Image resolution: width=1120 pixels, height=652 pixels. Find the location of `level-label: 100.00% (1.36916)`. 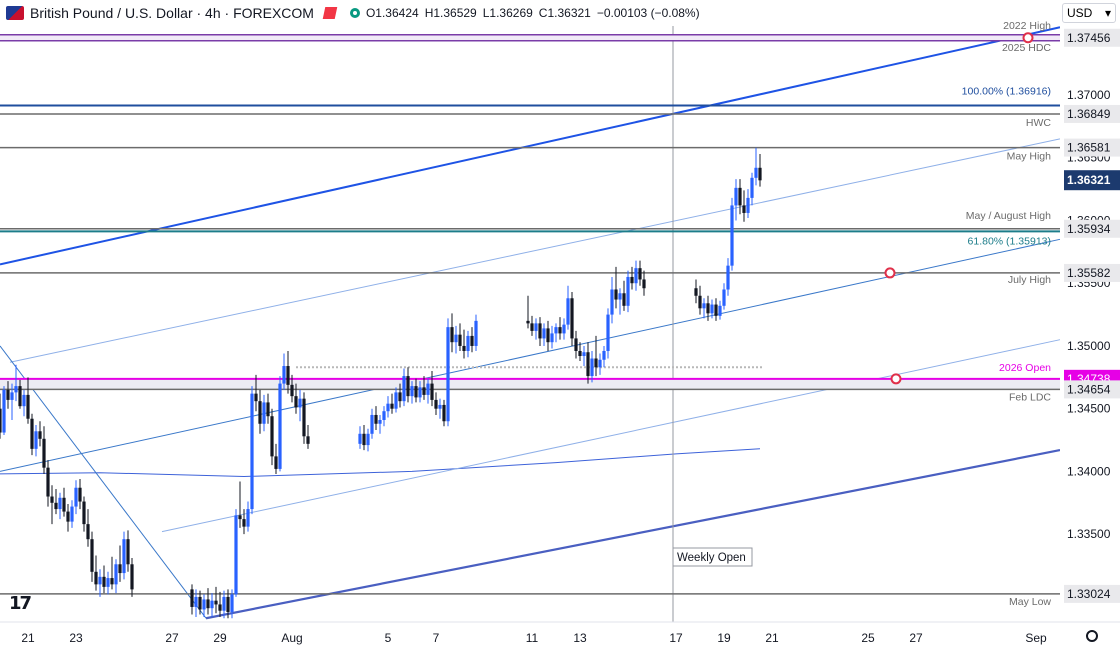

level-label: 100.00% (1.36916) is located at coordinates (1006, 92).